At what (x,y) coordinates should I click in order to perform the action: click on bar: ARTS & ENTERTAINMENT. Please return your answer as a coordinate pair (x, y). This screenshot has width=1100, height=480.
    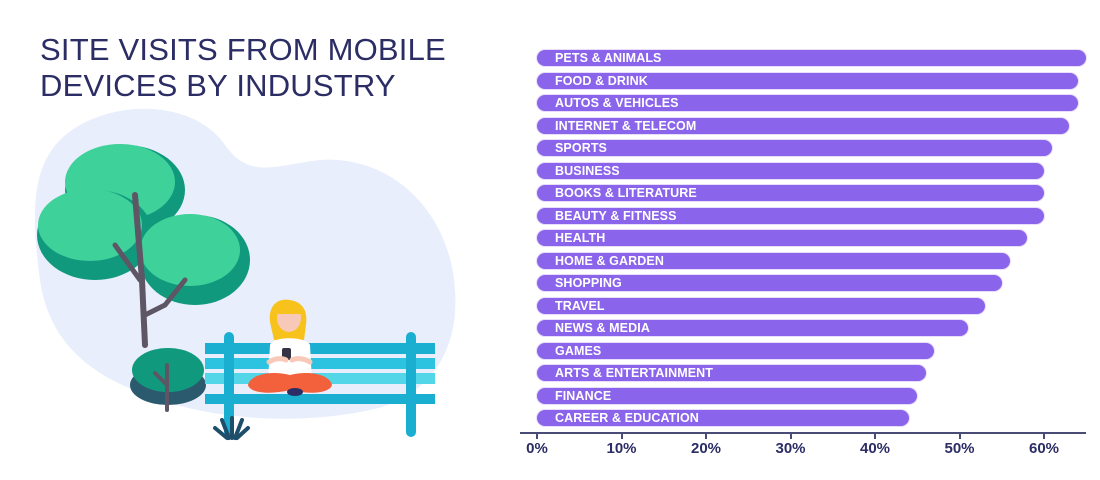
    Looking at the image, I should click on (731, 373).